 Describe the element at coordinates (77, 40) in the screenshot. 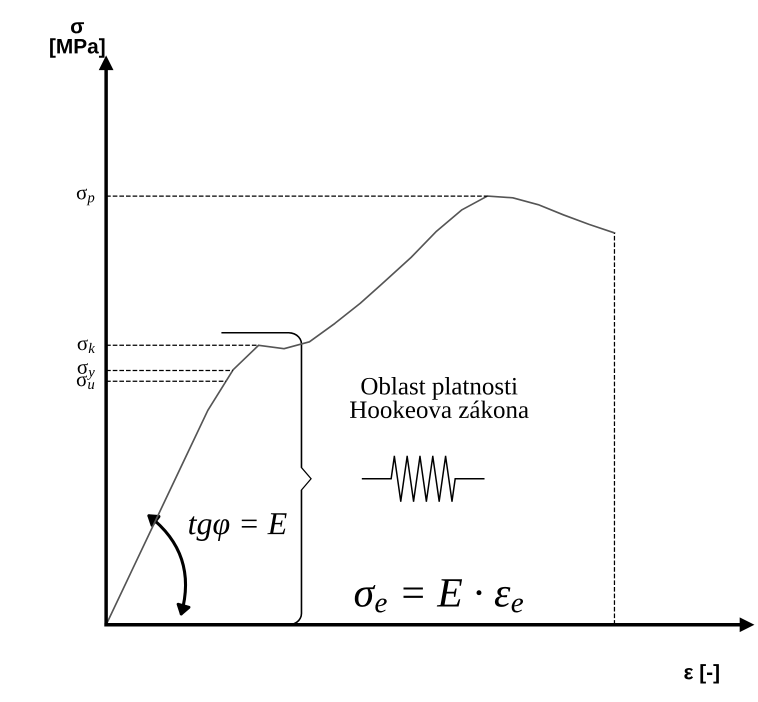

I see `text: σ [MPa]` at that location.